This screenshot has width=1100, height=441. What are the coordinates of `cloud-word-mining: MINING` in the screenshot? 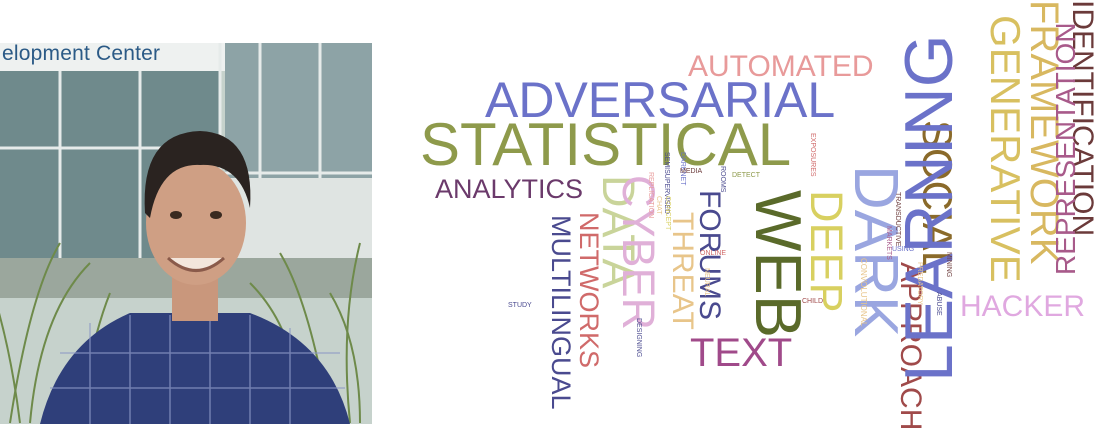 It's located at (948, 265).